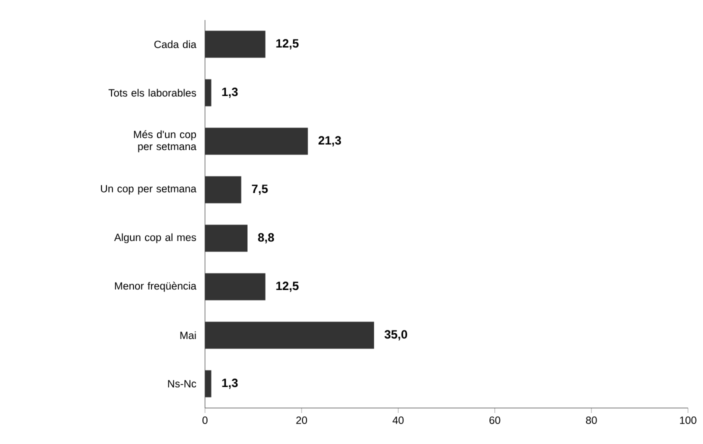 The width and height of the screenshot is (703, 444). Describe the element at coordinates (266, 238) in the screenshot. I see `data-label: 8,8` at that location.